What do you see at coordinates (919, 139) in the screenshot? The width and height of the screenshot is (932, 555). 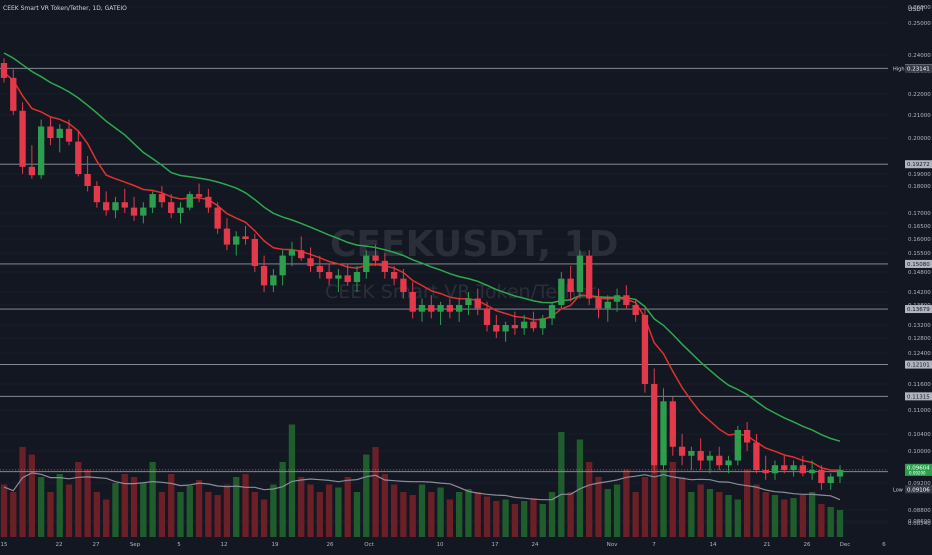 I see `price-tick-label: 0.20000` at bounding box center [919, 139].